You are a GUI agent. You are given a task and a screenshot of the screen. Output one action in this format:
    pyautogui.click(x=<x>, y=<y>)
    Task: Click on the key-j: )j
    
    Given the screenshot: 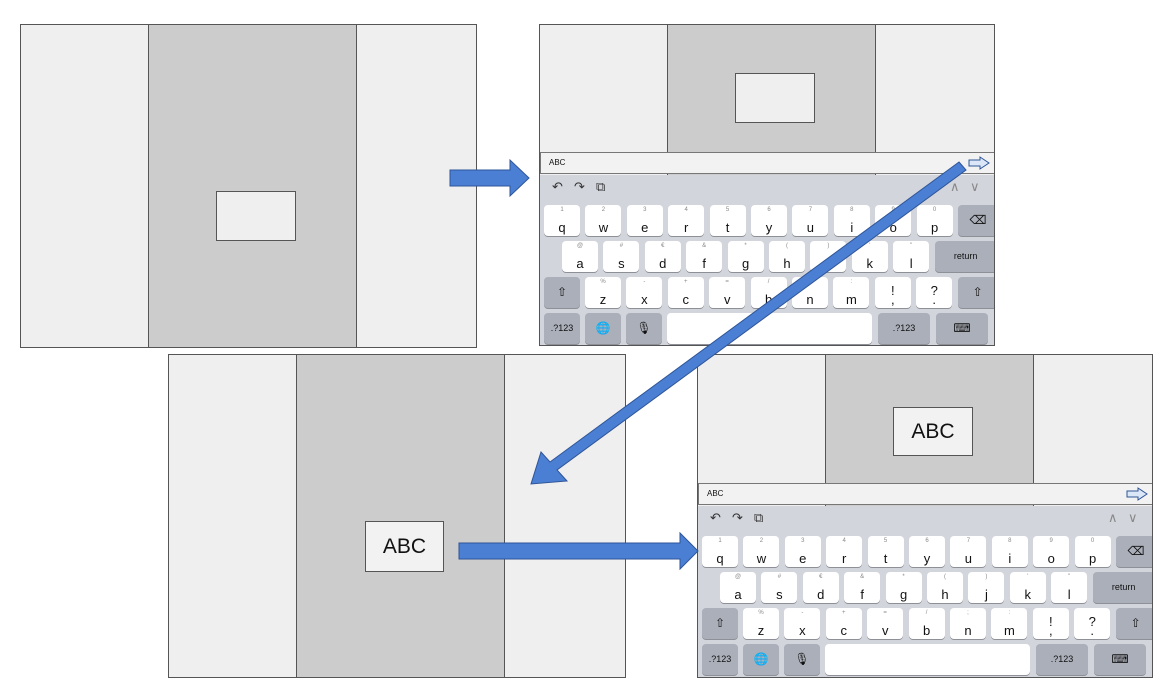 What is the action you would take?
    pyautogui.click(x=986, y=587)
    